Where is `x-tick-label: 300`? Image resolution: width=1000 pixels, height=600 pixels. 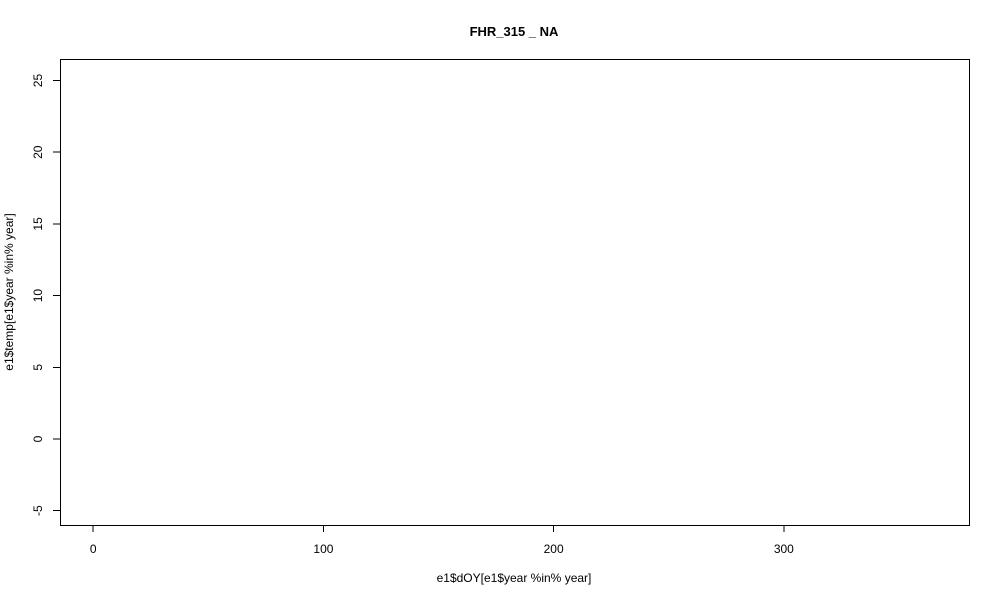 x-tick-label: 300 is located at coordinates (784, 549).